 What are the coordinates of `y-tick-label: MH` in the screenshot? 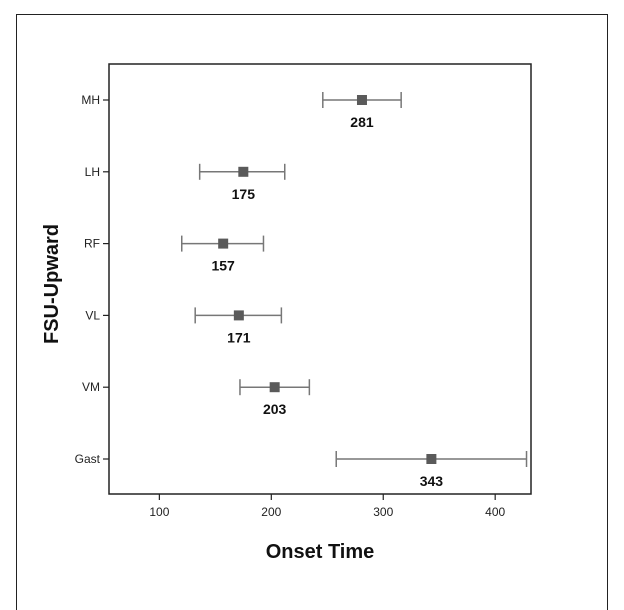 It's located at (90, 100).